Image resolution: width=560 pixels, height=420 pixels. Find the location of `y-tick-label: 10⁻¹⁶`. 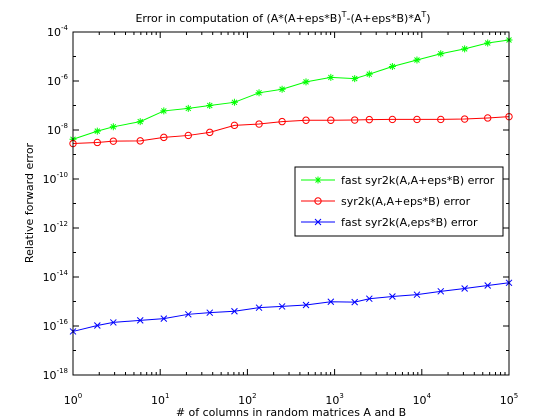

y-tick-label: 10⁻¹⁶ is located at coordinates (56, 325).